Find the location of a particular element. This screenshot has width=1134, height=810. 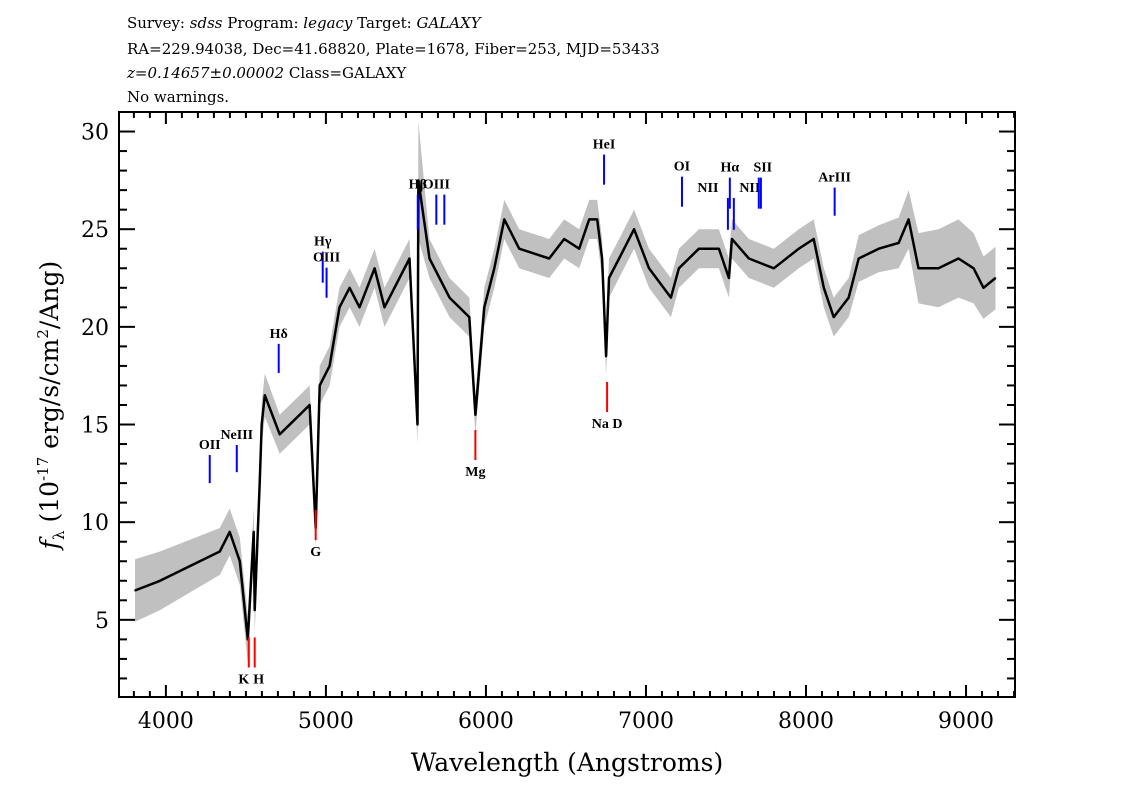

y-title-exp2: 2 is located at coordinates (43, 334).